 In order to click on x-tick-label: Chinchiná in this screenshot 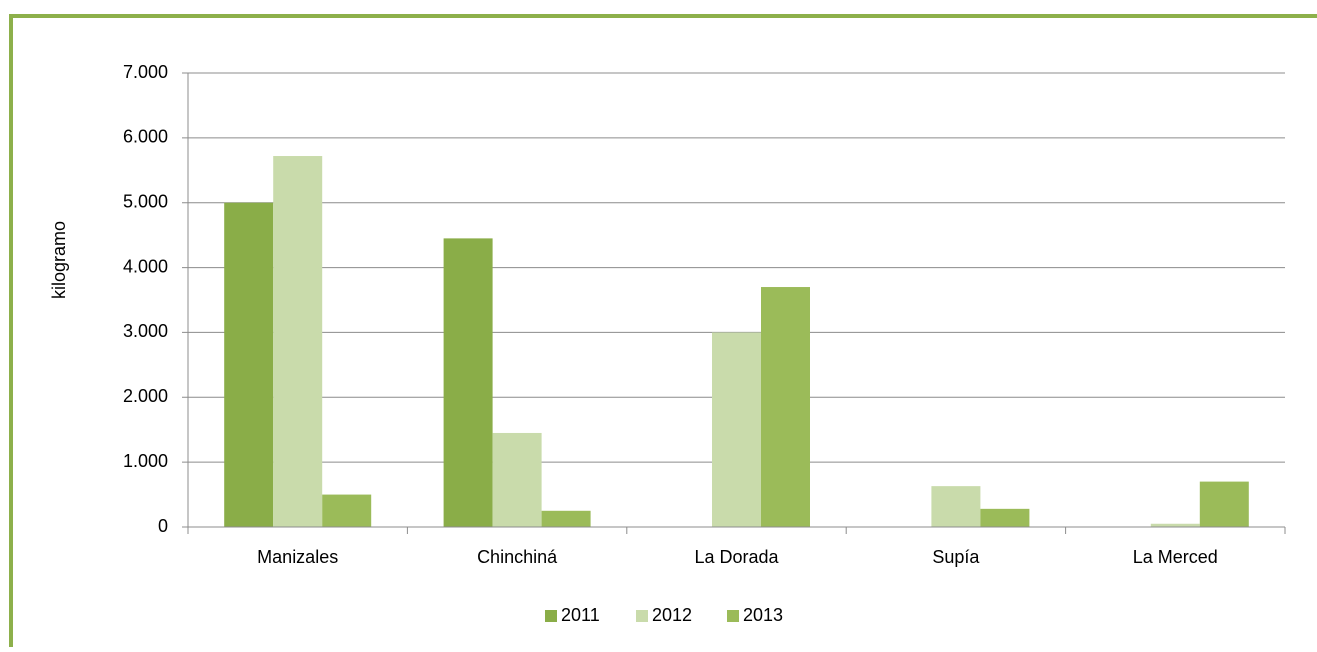, I will do `click(517, 557)`.